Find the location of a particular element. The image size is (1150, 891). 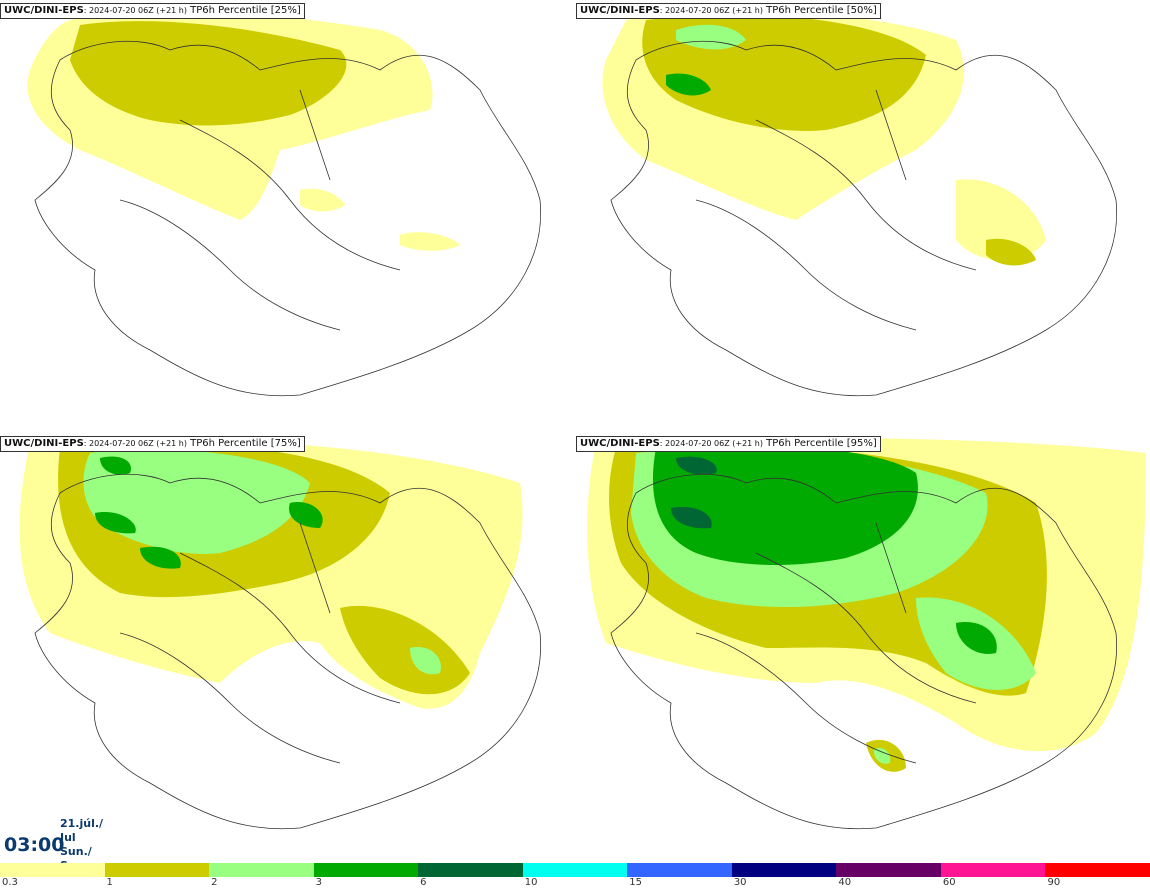

precip-shading-p50 is located at coordinates (824, 138).